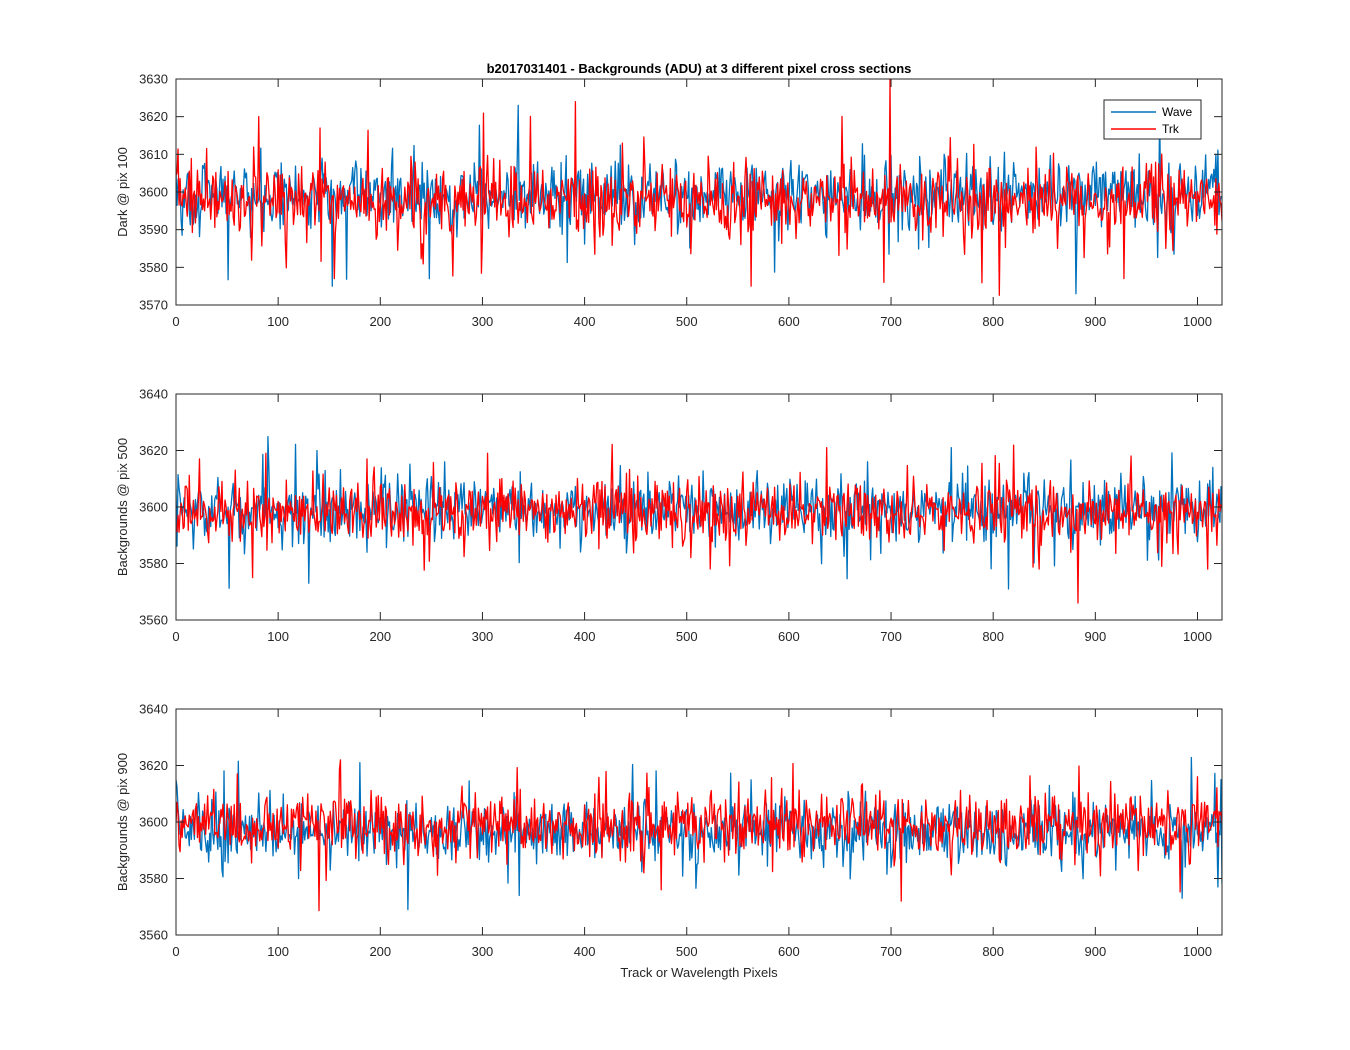  I want to click on y-axis-label: Backgrounds @ pix 500, so click(122, 507).